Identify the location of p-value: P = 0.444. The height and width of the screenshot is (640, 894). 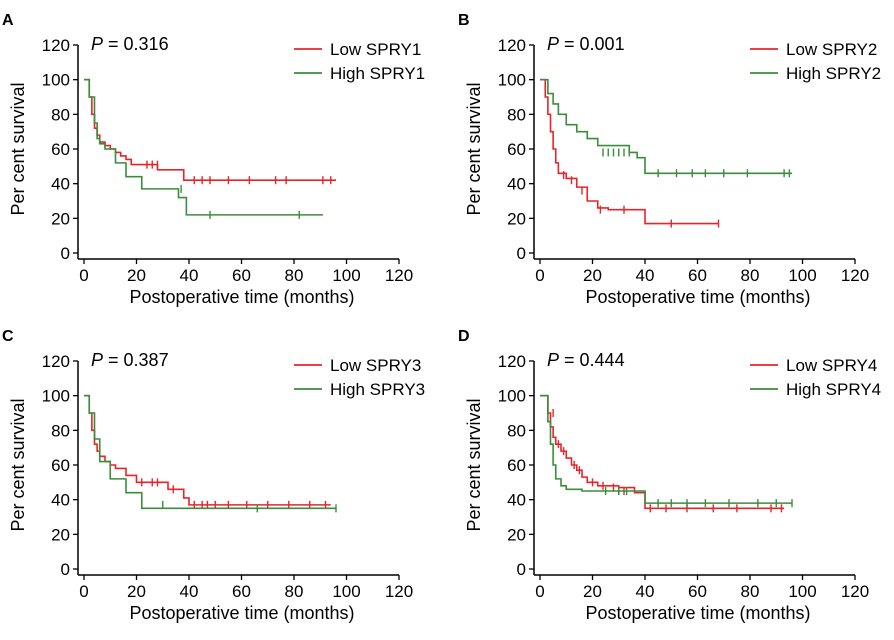
(586, 360).